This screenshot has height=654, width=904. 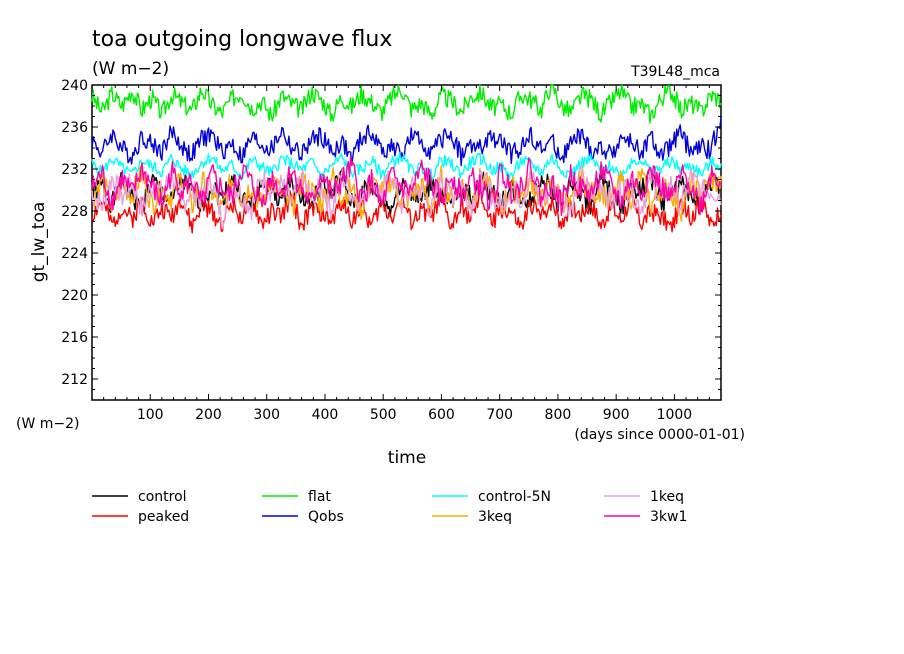 I want to click on y-tick-label: 216, so click(x=74, y=338).